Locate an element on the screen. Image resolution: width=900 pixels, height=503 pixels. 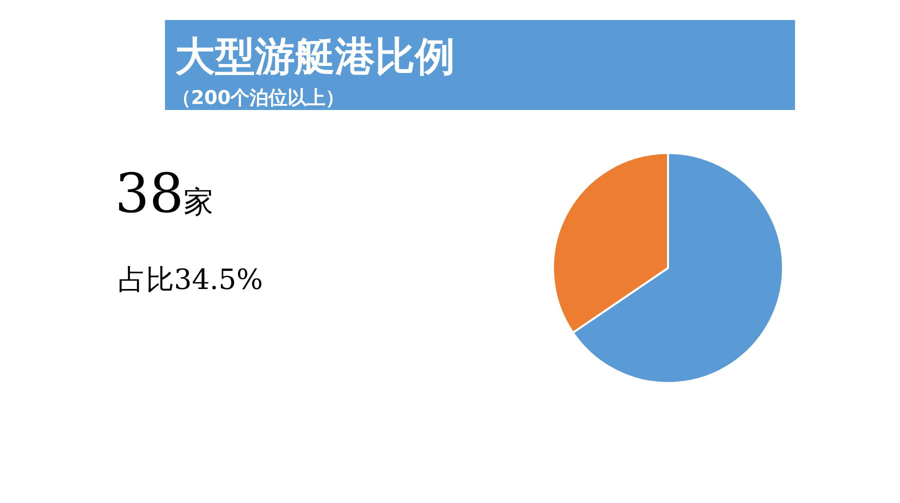
text: （200个泊位以上） is located at coordinates (258, 98).